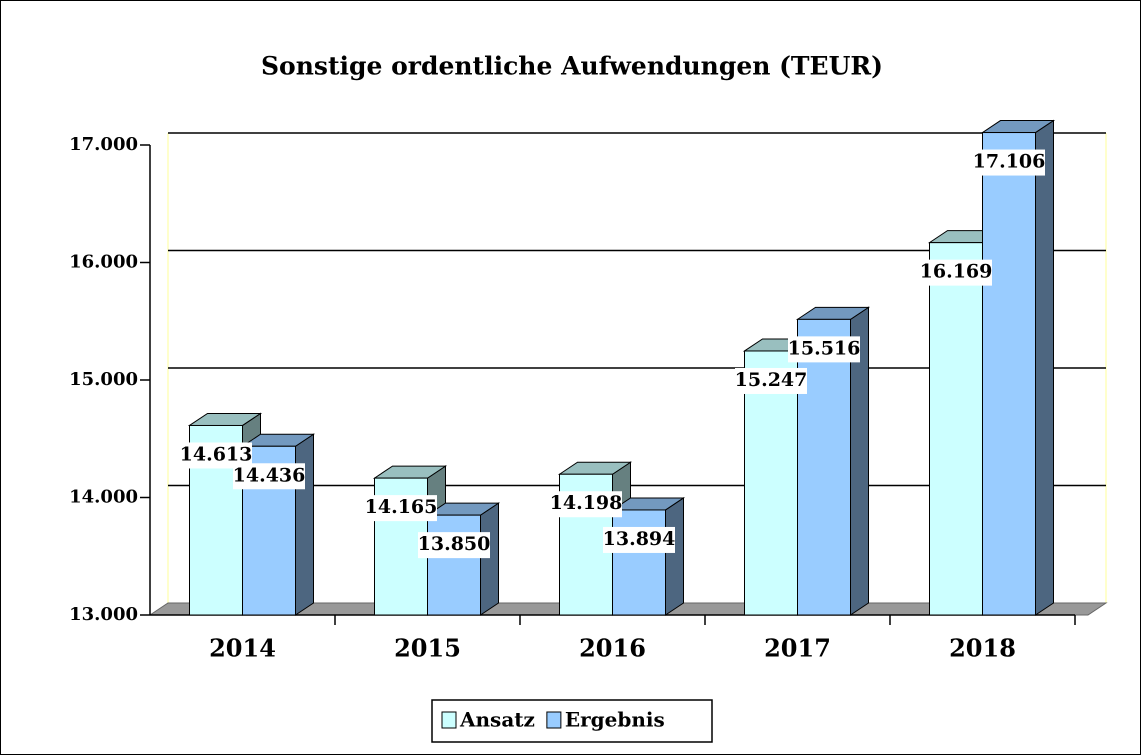 Image resolution: width=1141 pixels, height=755 pixels. What do you see at coordinates (572, 66) in the screenshot?
I see `chart-title: Sonstige ordentliche Aufwendungen (TEUR)` at bounding box center [572, 66].